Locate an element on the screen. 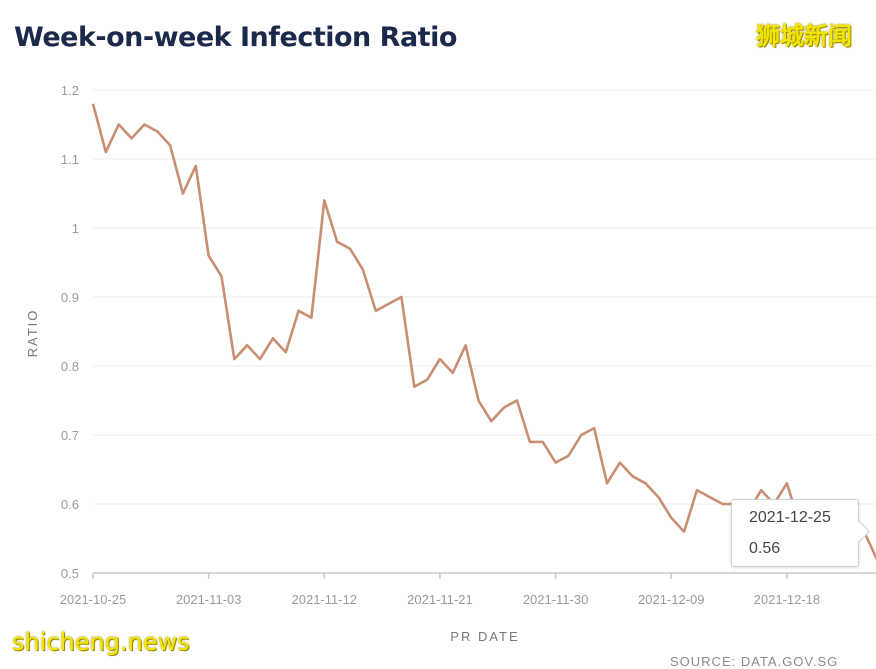 This screenshot has height=669, width=876. y-axis-title: RATIO is located at coordinates (32, 333).